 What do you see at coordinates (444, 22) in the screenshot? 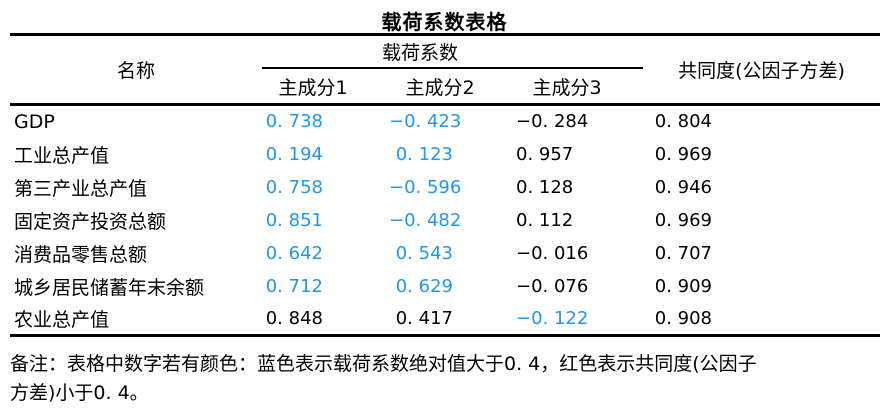
I see `page-title: 载荷系数表格` at bounding box center [444, 22].